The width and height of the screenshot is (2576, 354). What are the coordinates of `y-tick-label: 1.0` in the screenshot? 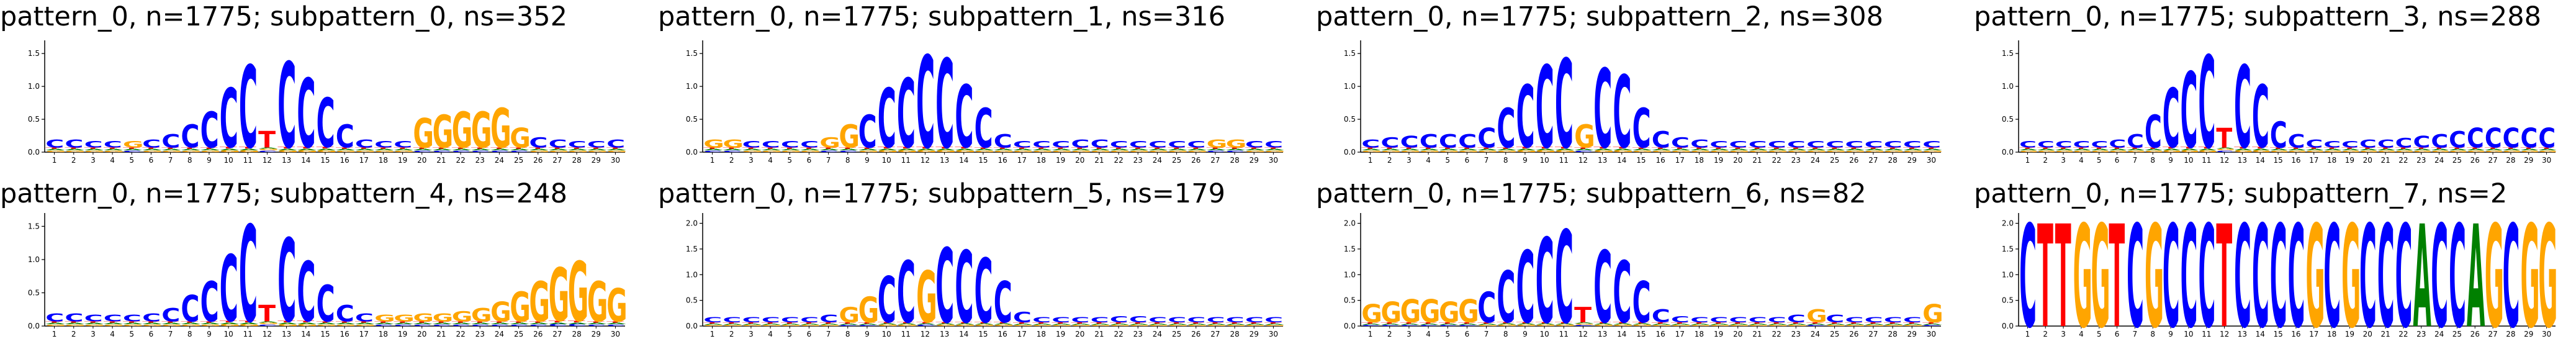 It's located at (34, 259).